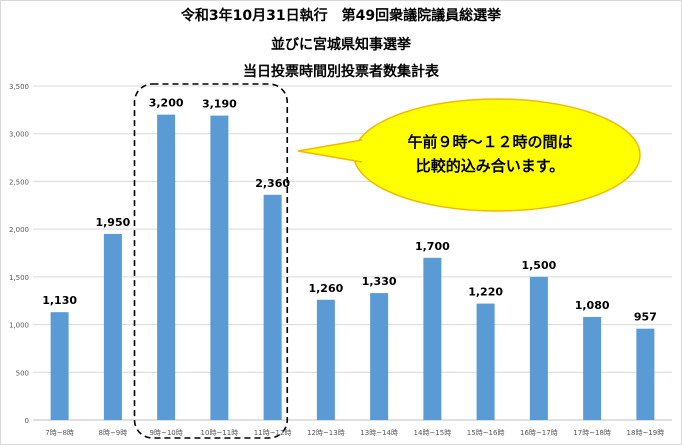 The image size is (682, 445). What do you see at coordinates (432, 246) in the screenshot?
I see `data-label: 1,700` at bounding box center [432, 246].